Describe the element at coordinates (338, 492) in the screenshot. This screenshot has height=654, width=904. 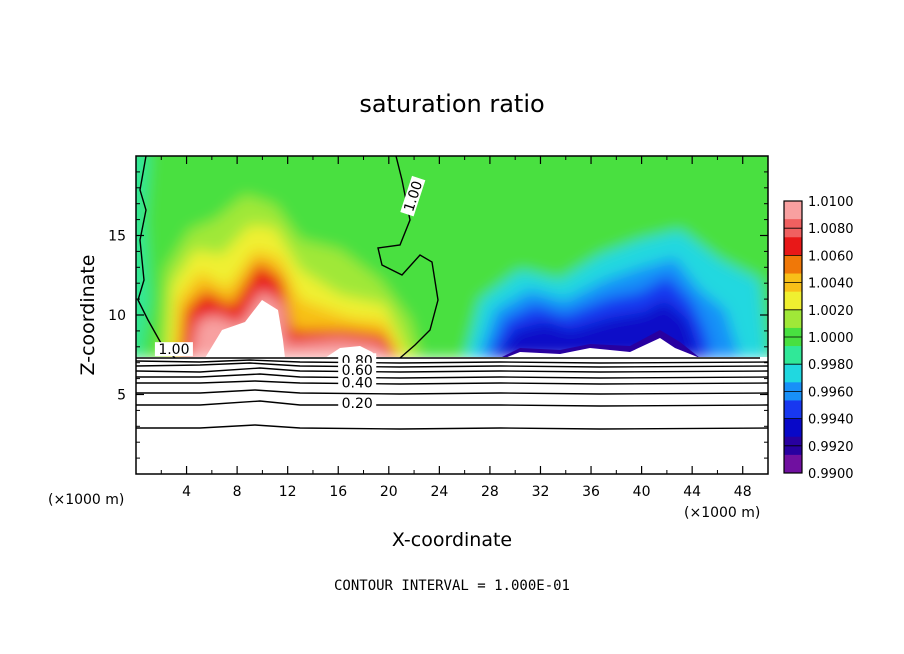
I see `x-tick-label: 16` at that location.